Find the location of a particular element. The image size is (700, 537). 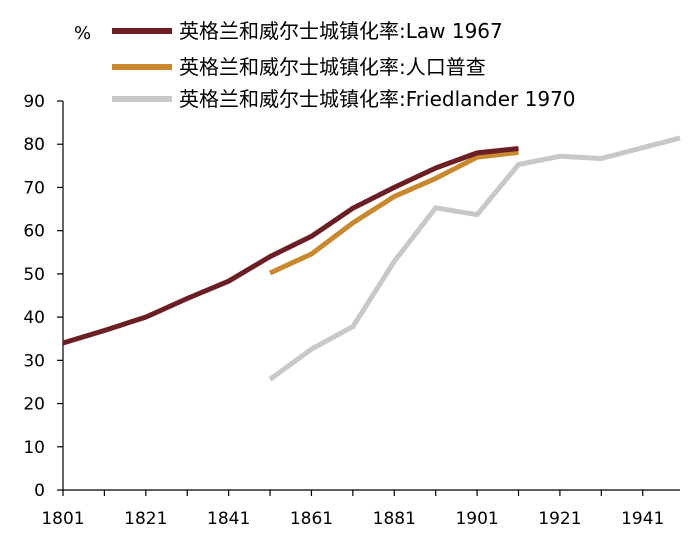

x-tick-label: 1901 is located at coordinates (476, 519).